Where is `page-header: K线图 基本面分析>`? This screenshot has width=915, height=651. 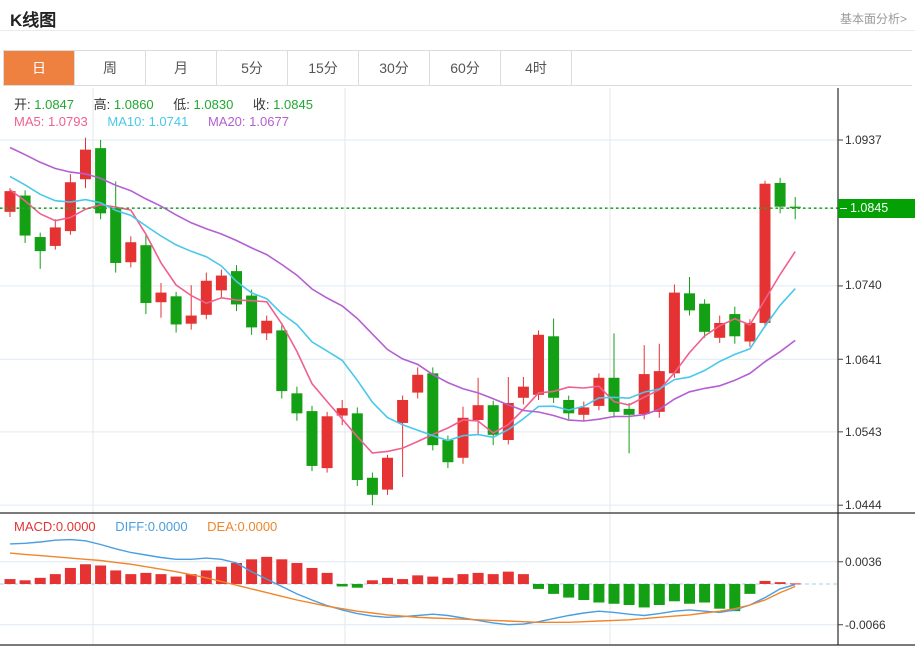 page-header: K线图 基本面分析> is located at coordinates (457, 15).